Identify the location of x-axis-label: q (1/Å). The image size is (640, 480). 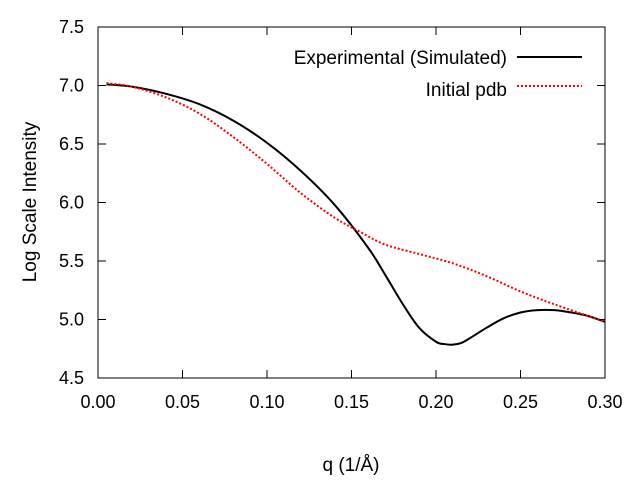
(350, 465).